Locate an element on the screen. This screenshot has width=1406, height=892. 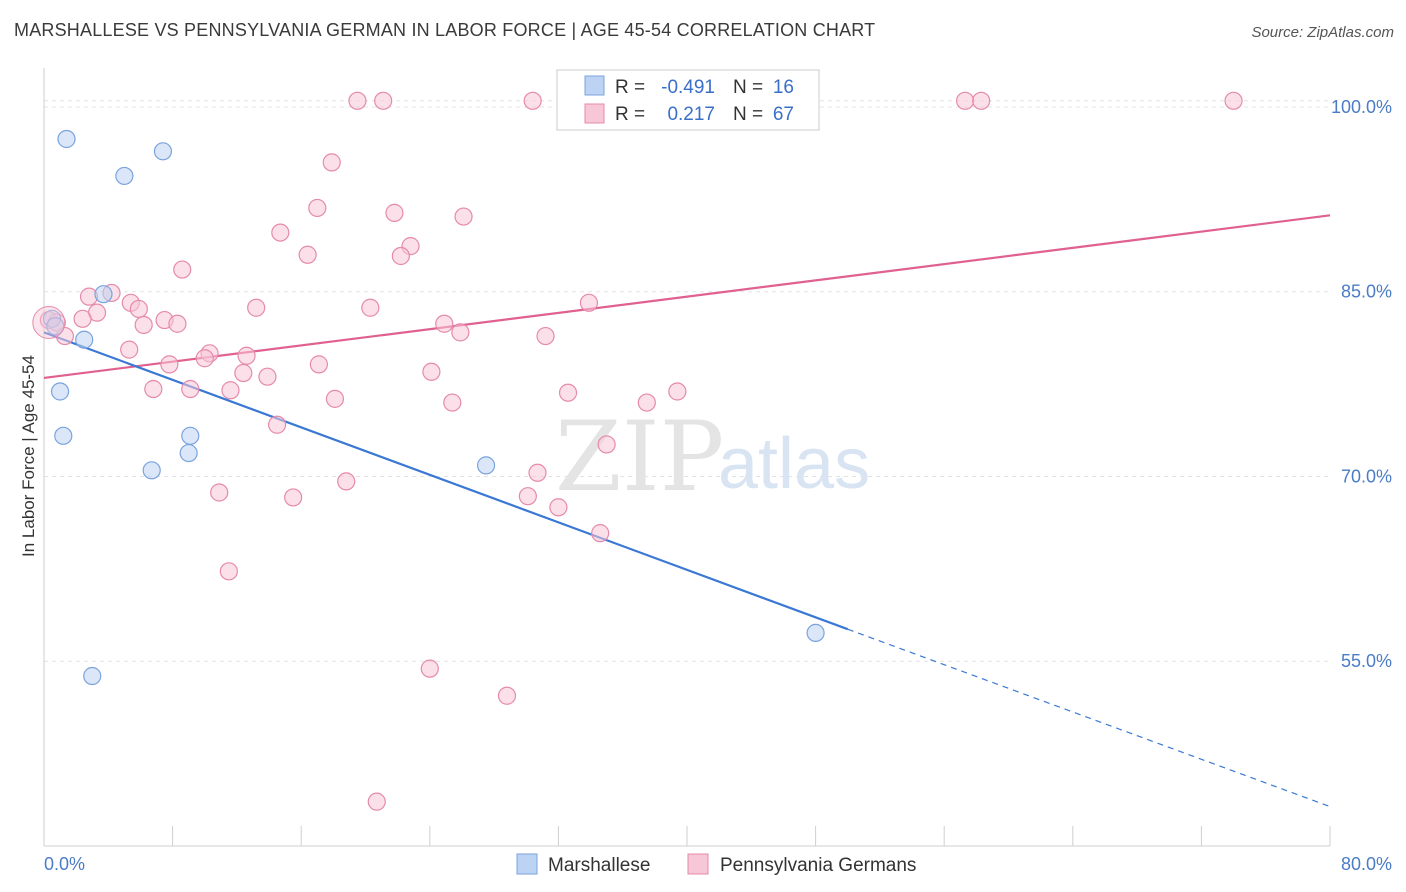
point-cluster-pennsylvania-germans is located at coordinates (49, 323).